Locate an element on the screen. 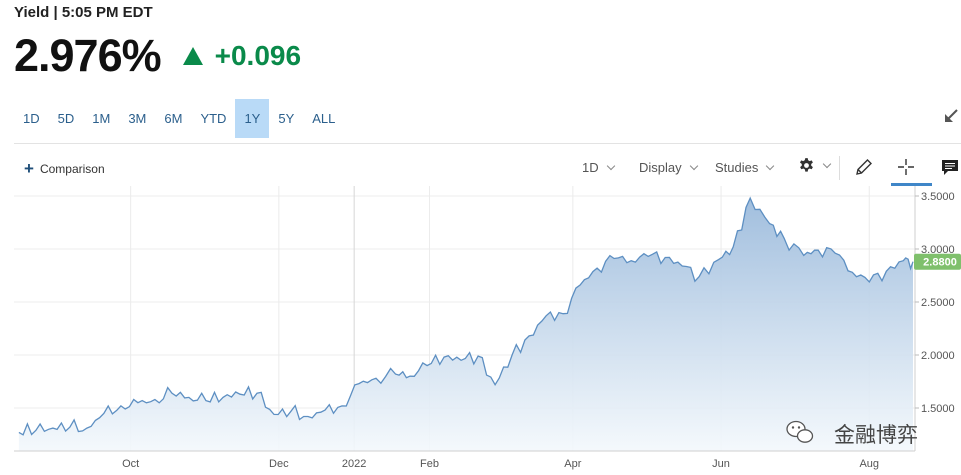  last-value-label: 2.8800 is located at coordinates (940, 263).